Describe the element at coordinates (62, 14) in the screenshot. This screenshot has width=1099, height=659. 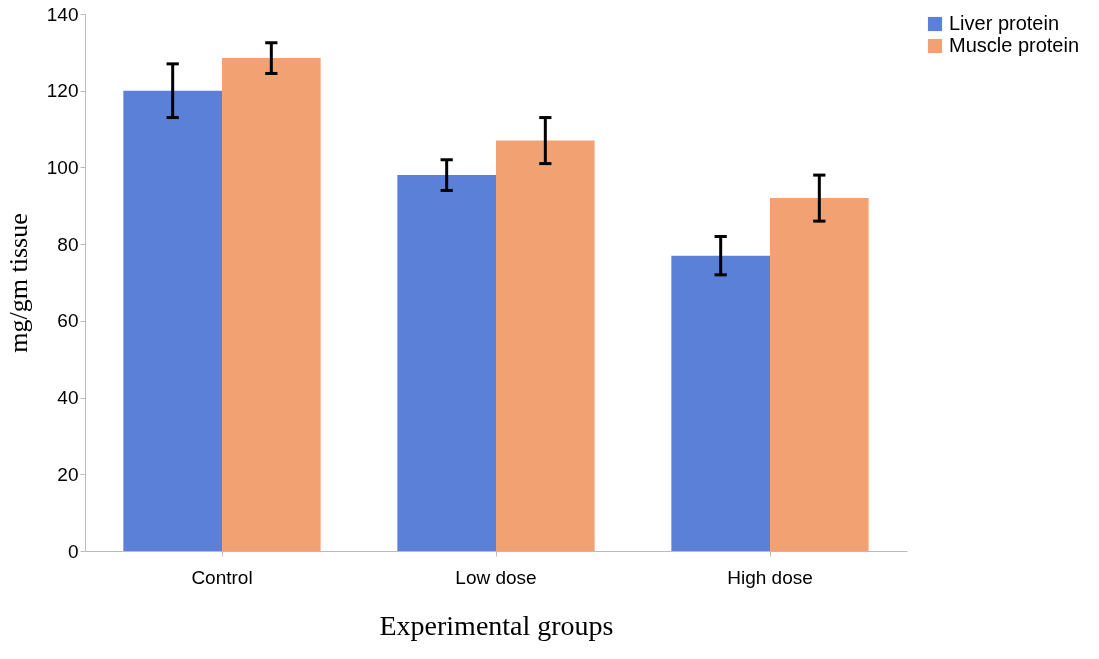
I see `y-tick-label: 140` at that location.